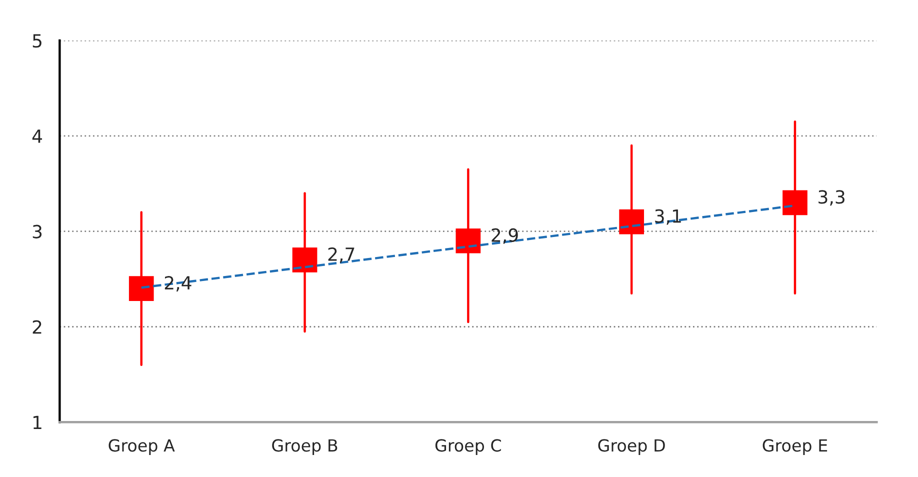  I want to click on x-tick-label: Groep E, so click(795, 447).